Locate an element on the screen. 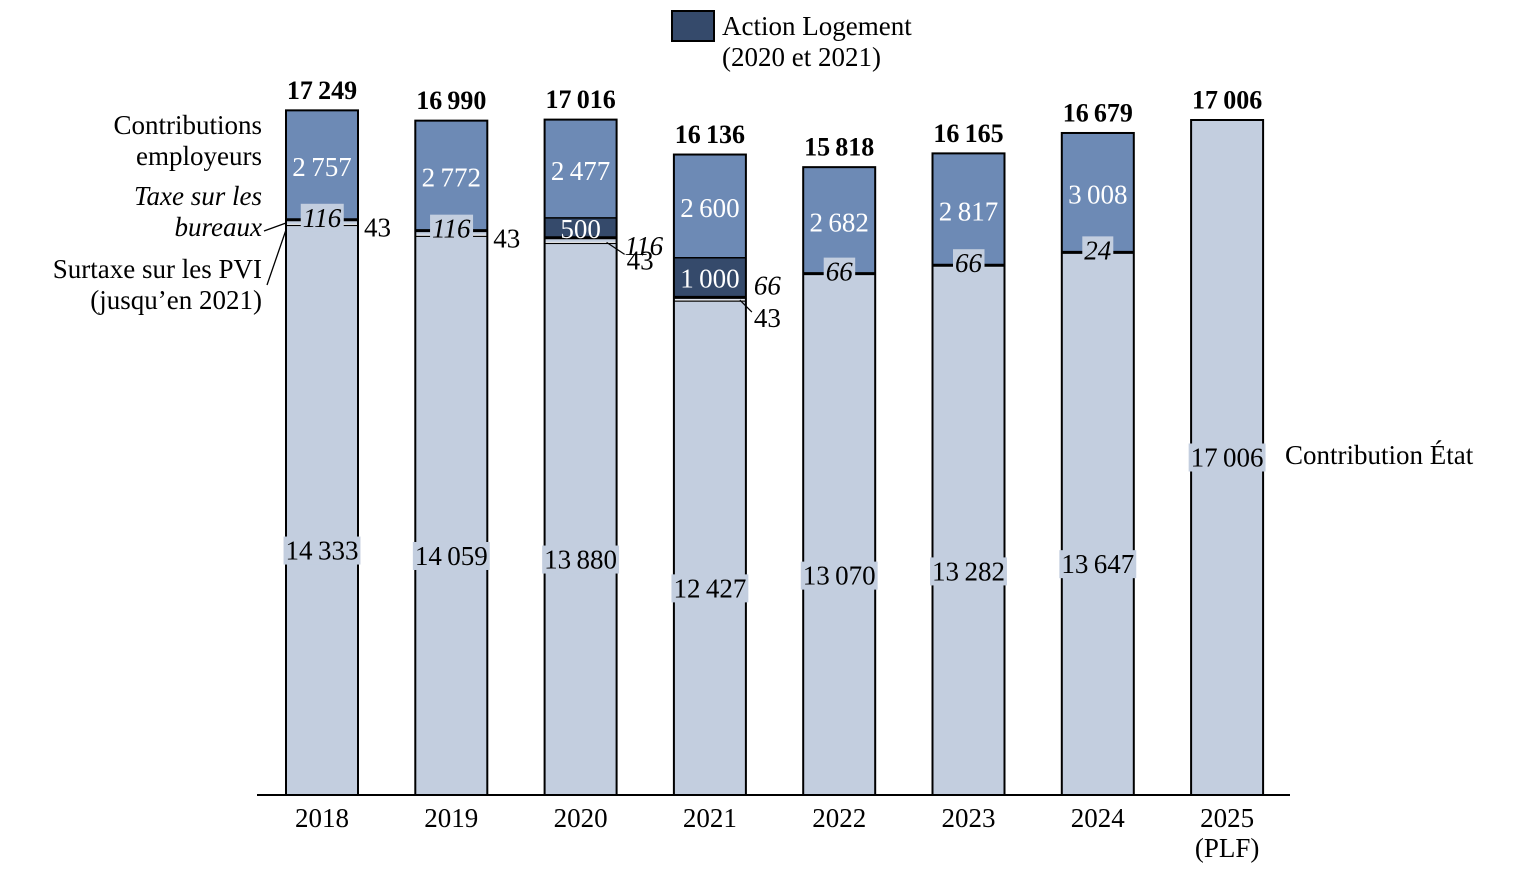  employeurs-value-2: 2 477 is located at coordinates (580, 171).